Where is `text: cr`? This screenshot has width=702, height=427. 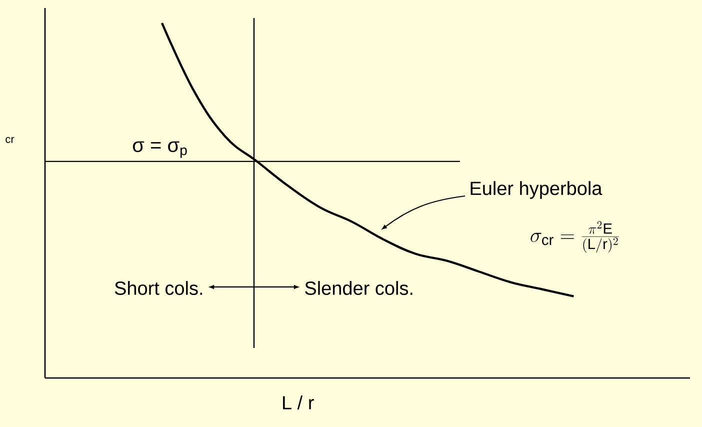
text: cr is located at coordinates (10, 140).